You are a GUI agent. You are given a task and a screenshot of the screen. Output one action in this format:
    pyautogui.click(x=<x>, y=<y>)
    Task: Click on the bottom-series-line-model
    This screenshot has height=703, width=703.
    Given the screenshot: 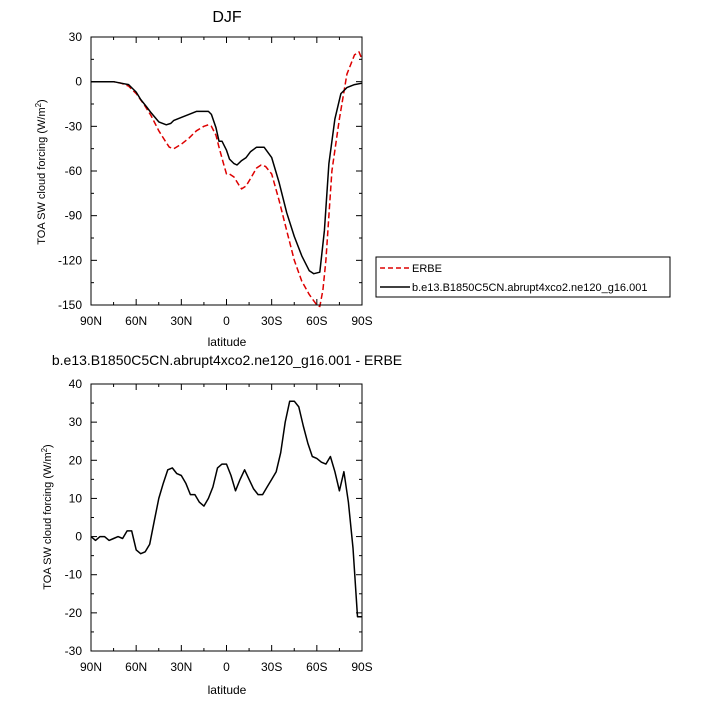 What is the action you would take?
    pyautogui.click(x=226, y=509)
    